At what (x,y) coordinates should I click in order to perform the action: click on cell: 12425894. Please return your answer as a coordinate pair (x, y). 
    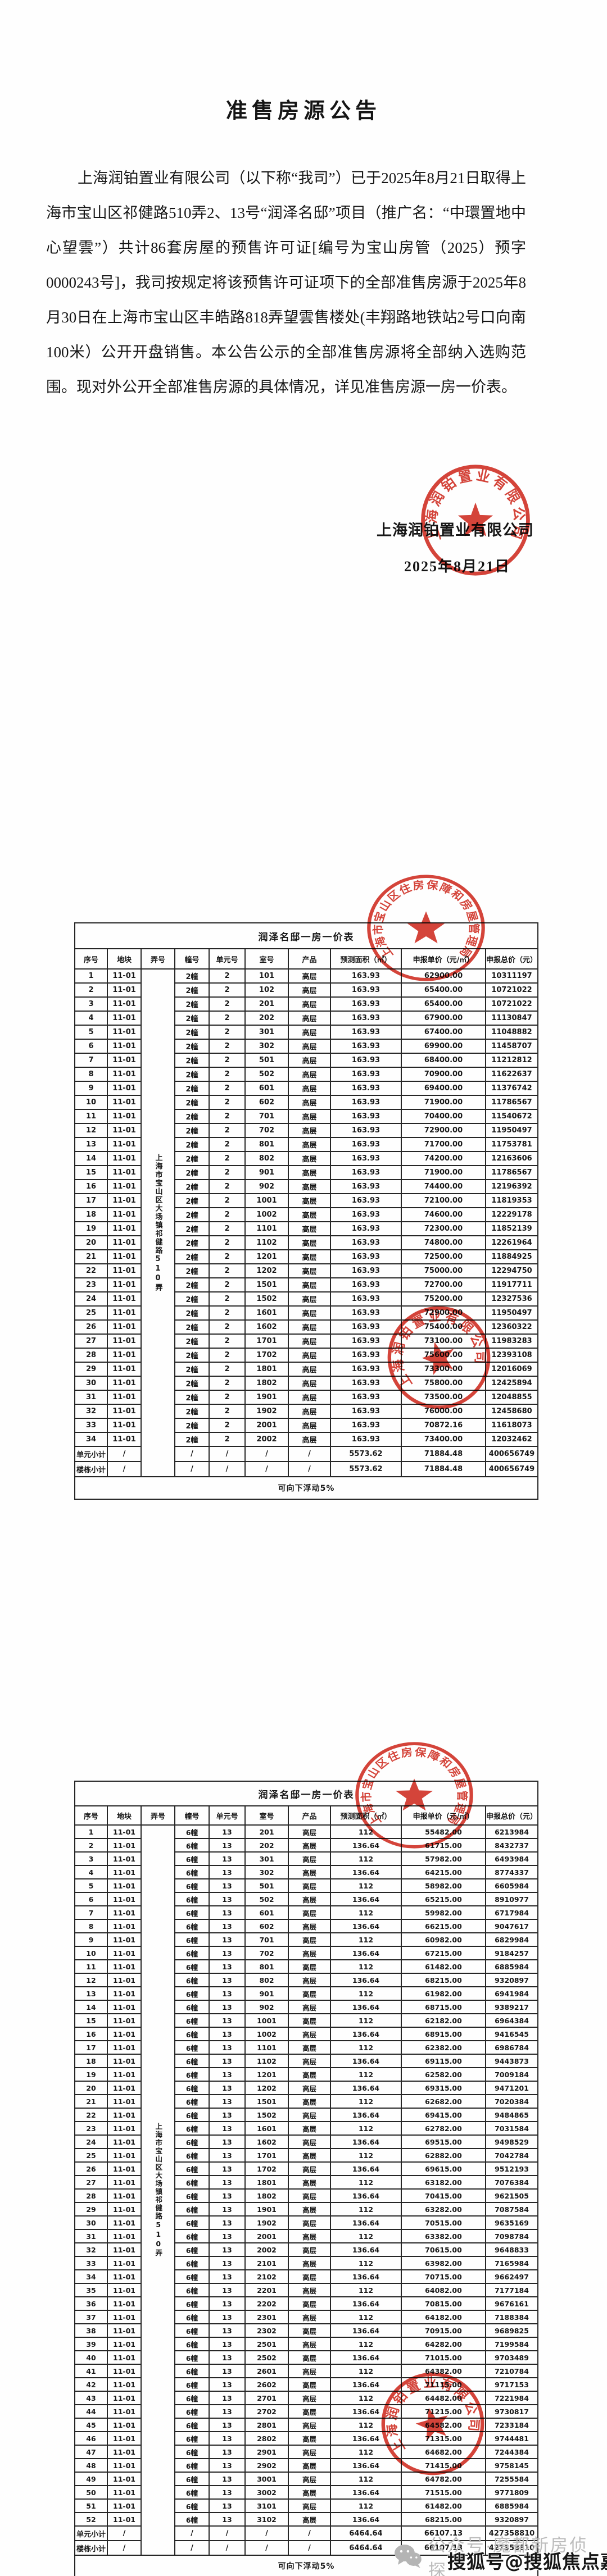
    Looking at the image, I should click on (511, 1383).